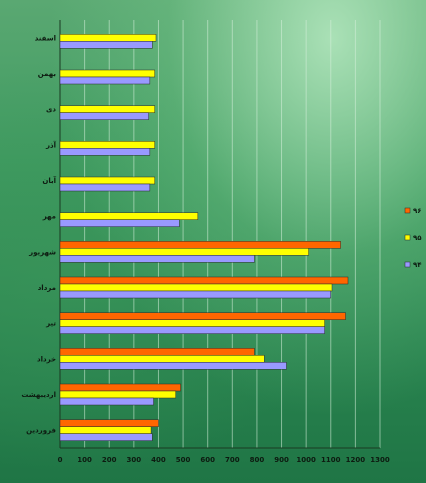 This screenshot has width=426, height=483. Describe the element at coordinates (257, 460) in the screenshot. I see `x-tick-label: 800` at that location.